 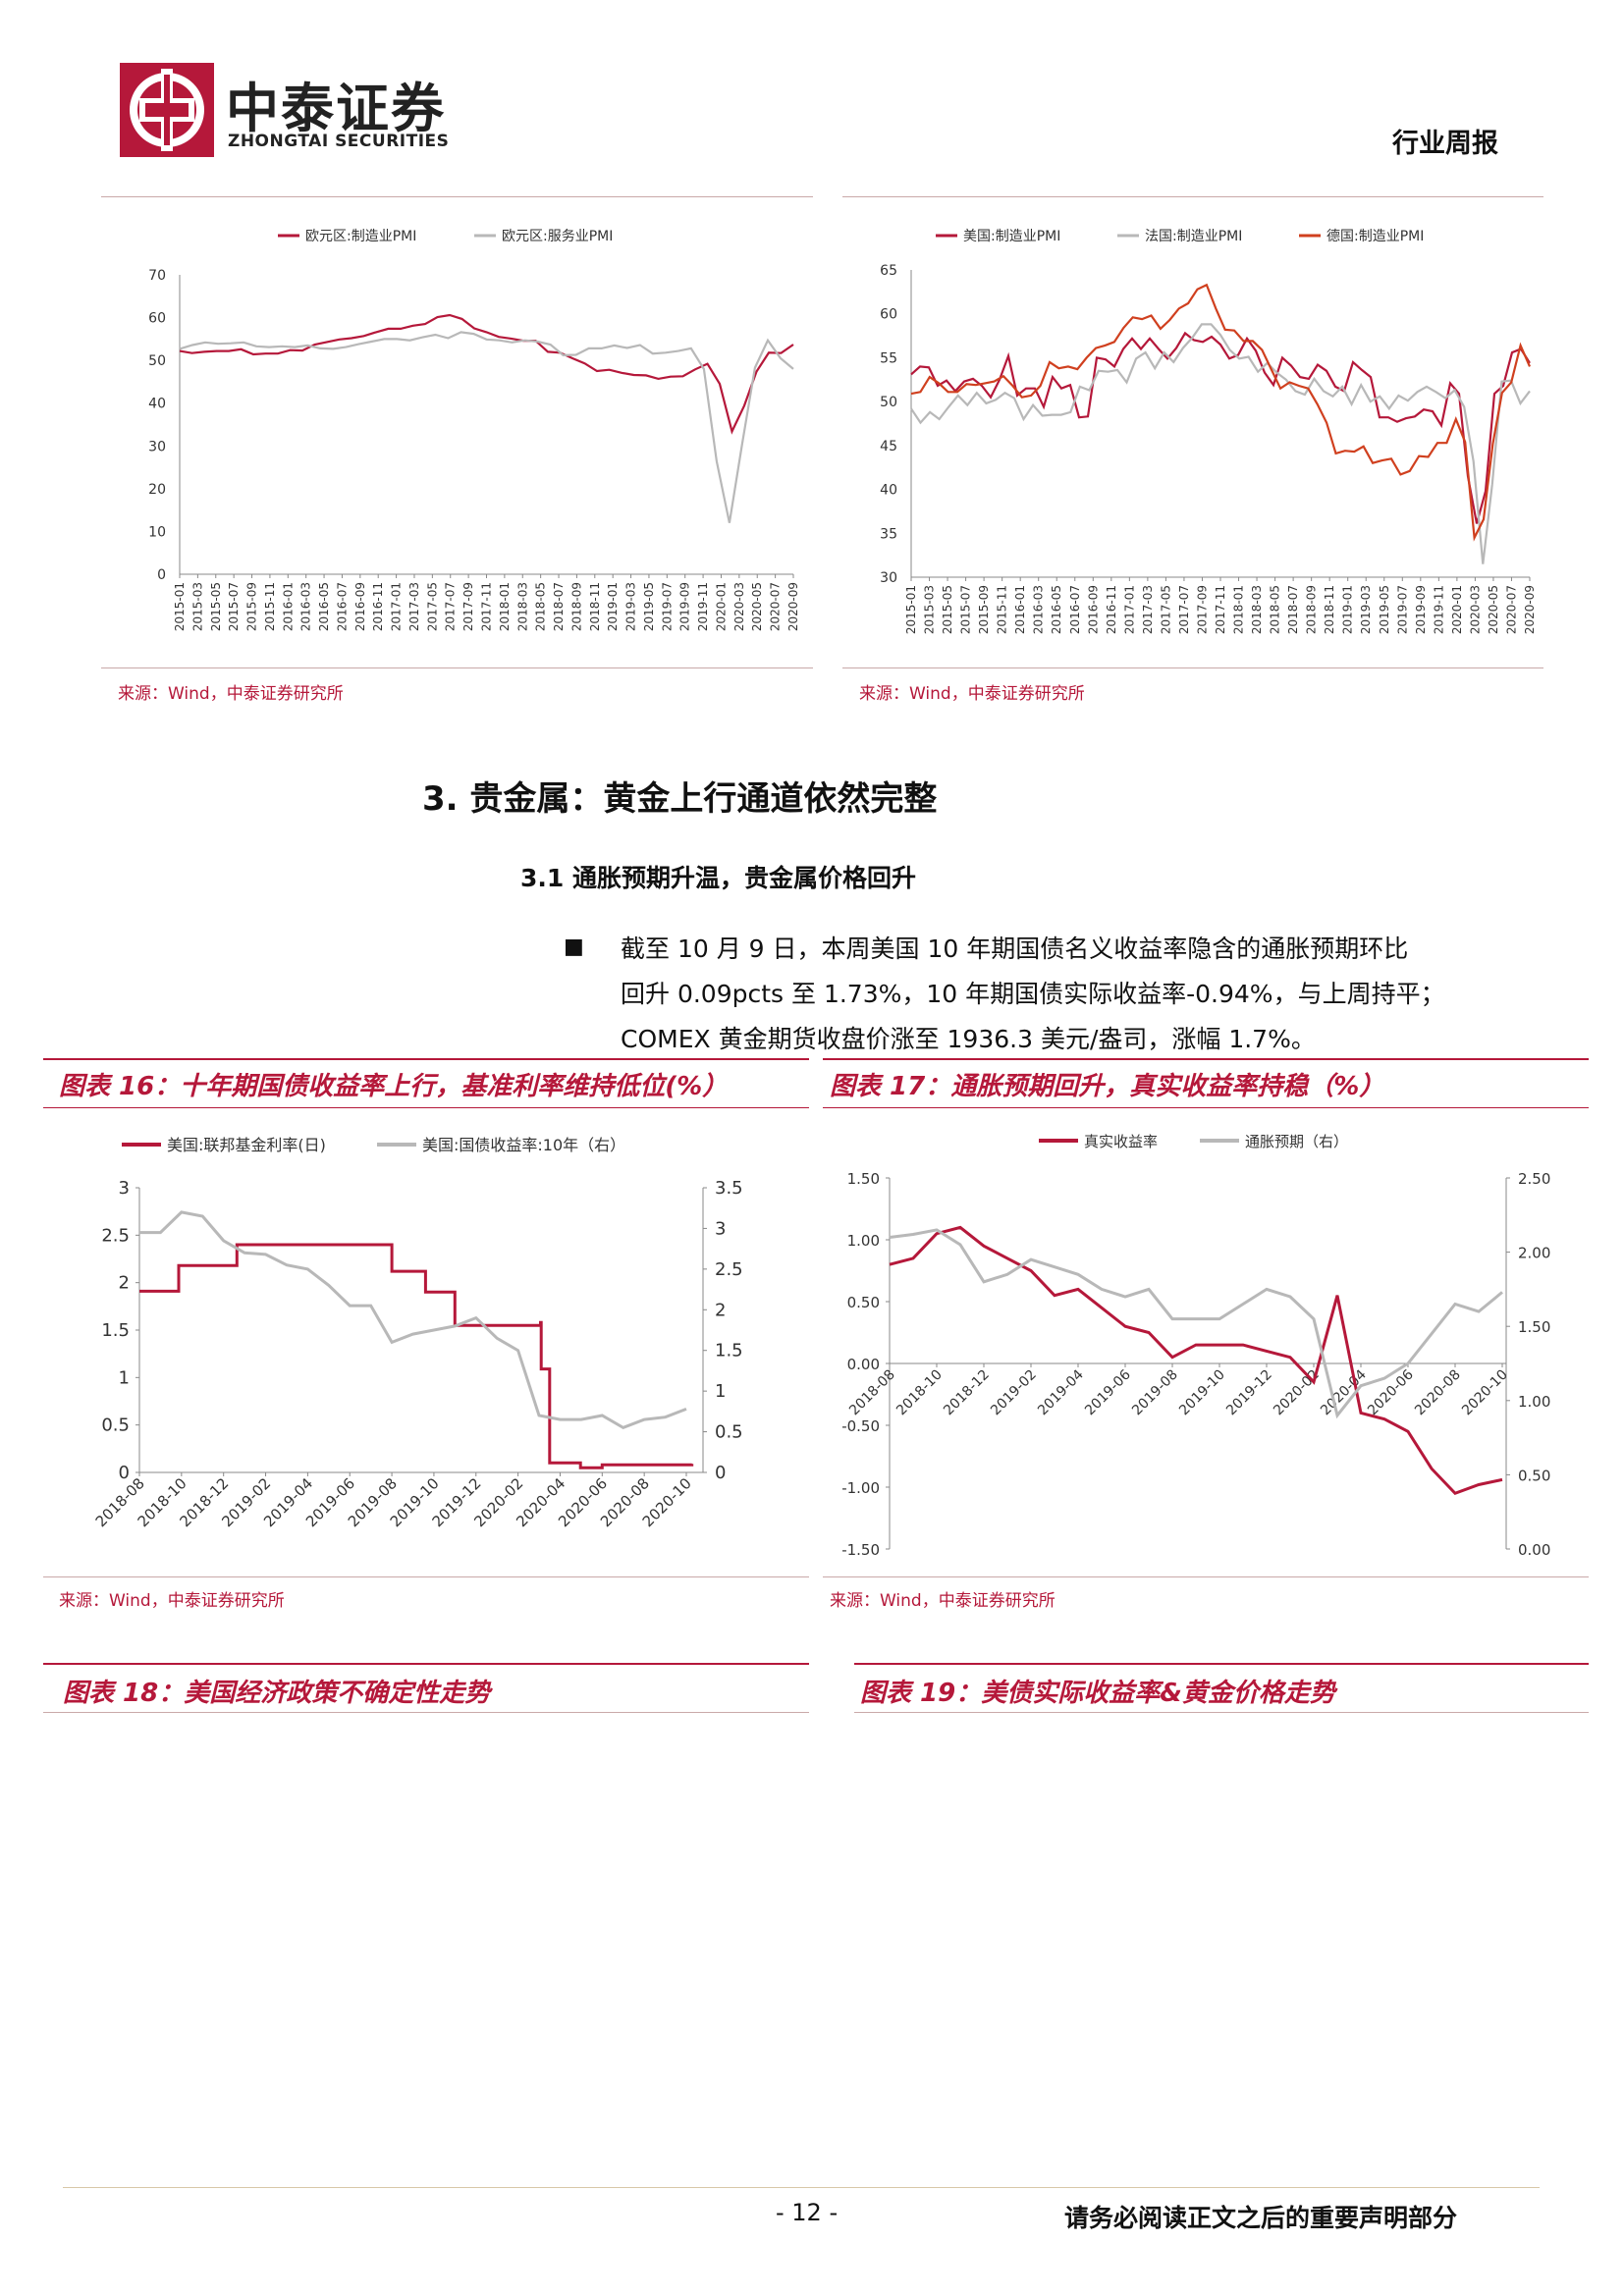 What do you see at coordinates (720, 1473) in the screenshot?
I see `y-right-tick-label: 0` at bounding box center [720, 1473].